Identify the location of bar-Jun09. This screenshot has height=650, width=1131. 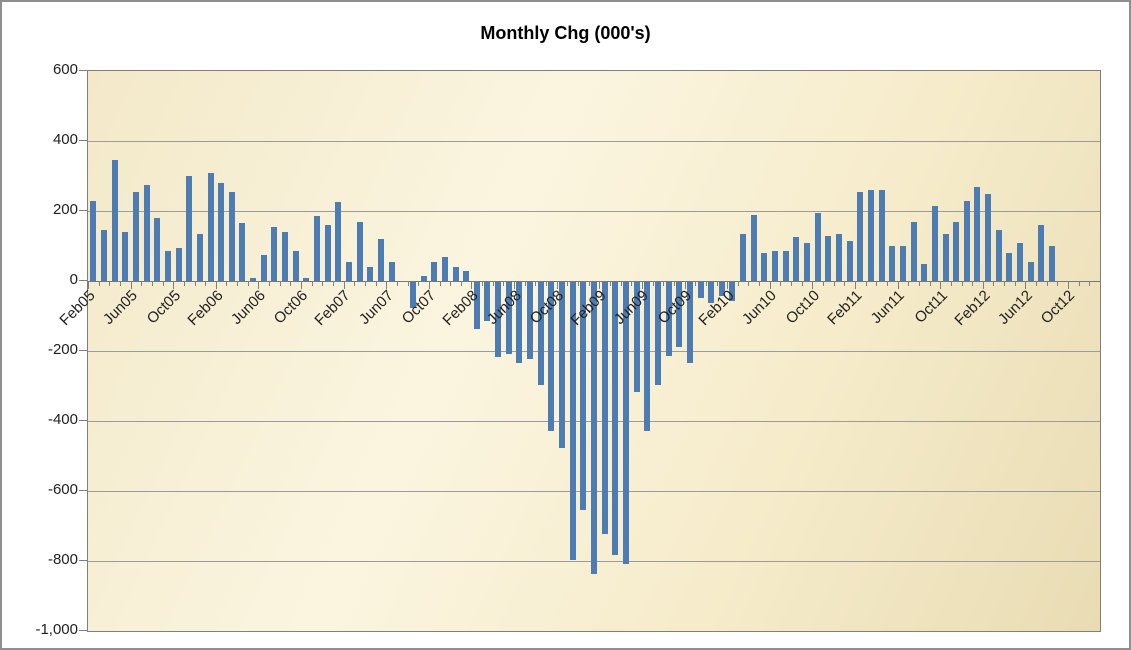
(647, 356).